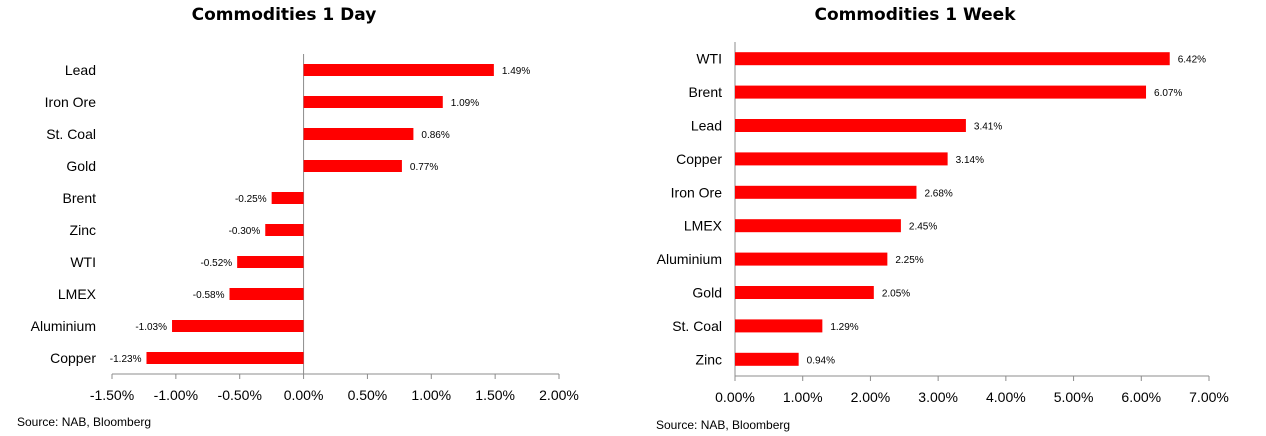 Image resolution: width=1266 pixels, height=436 pixels. Describe the element at coordinates (821, 360) in the screenshot. I see `data-label: 0.94%` at that location.